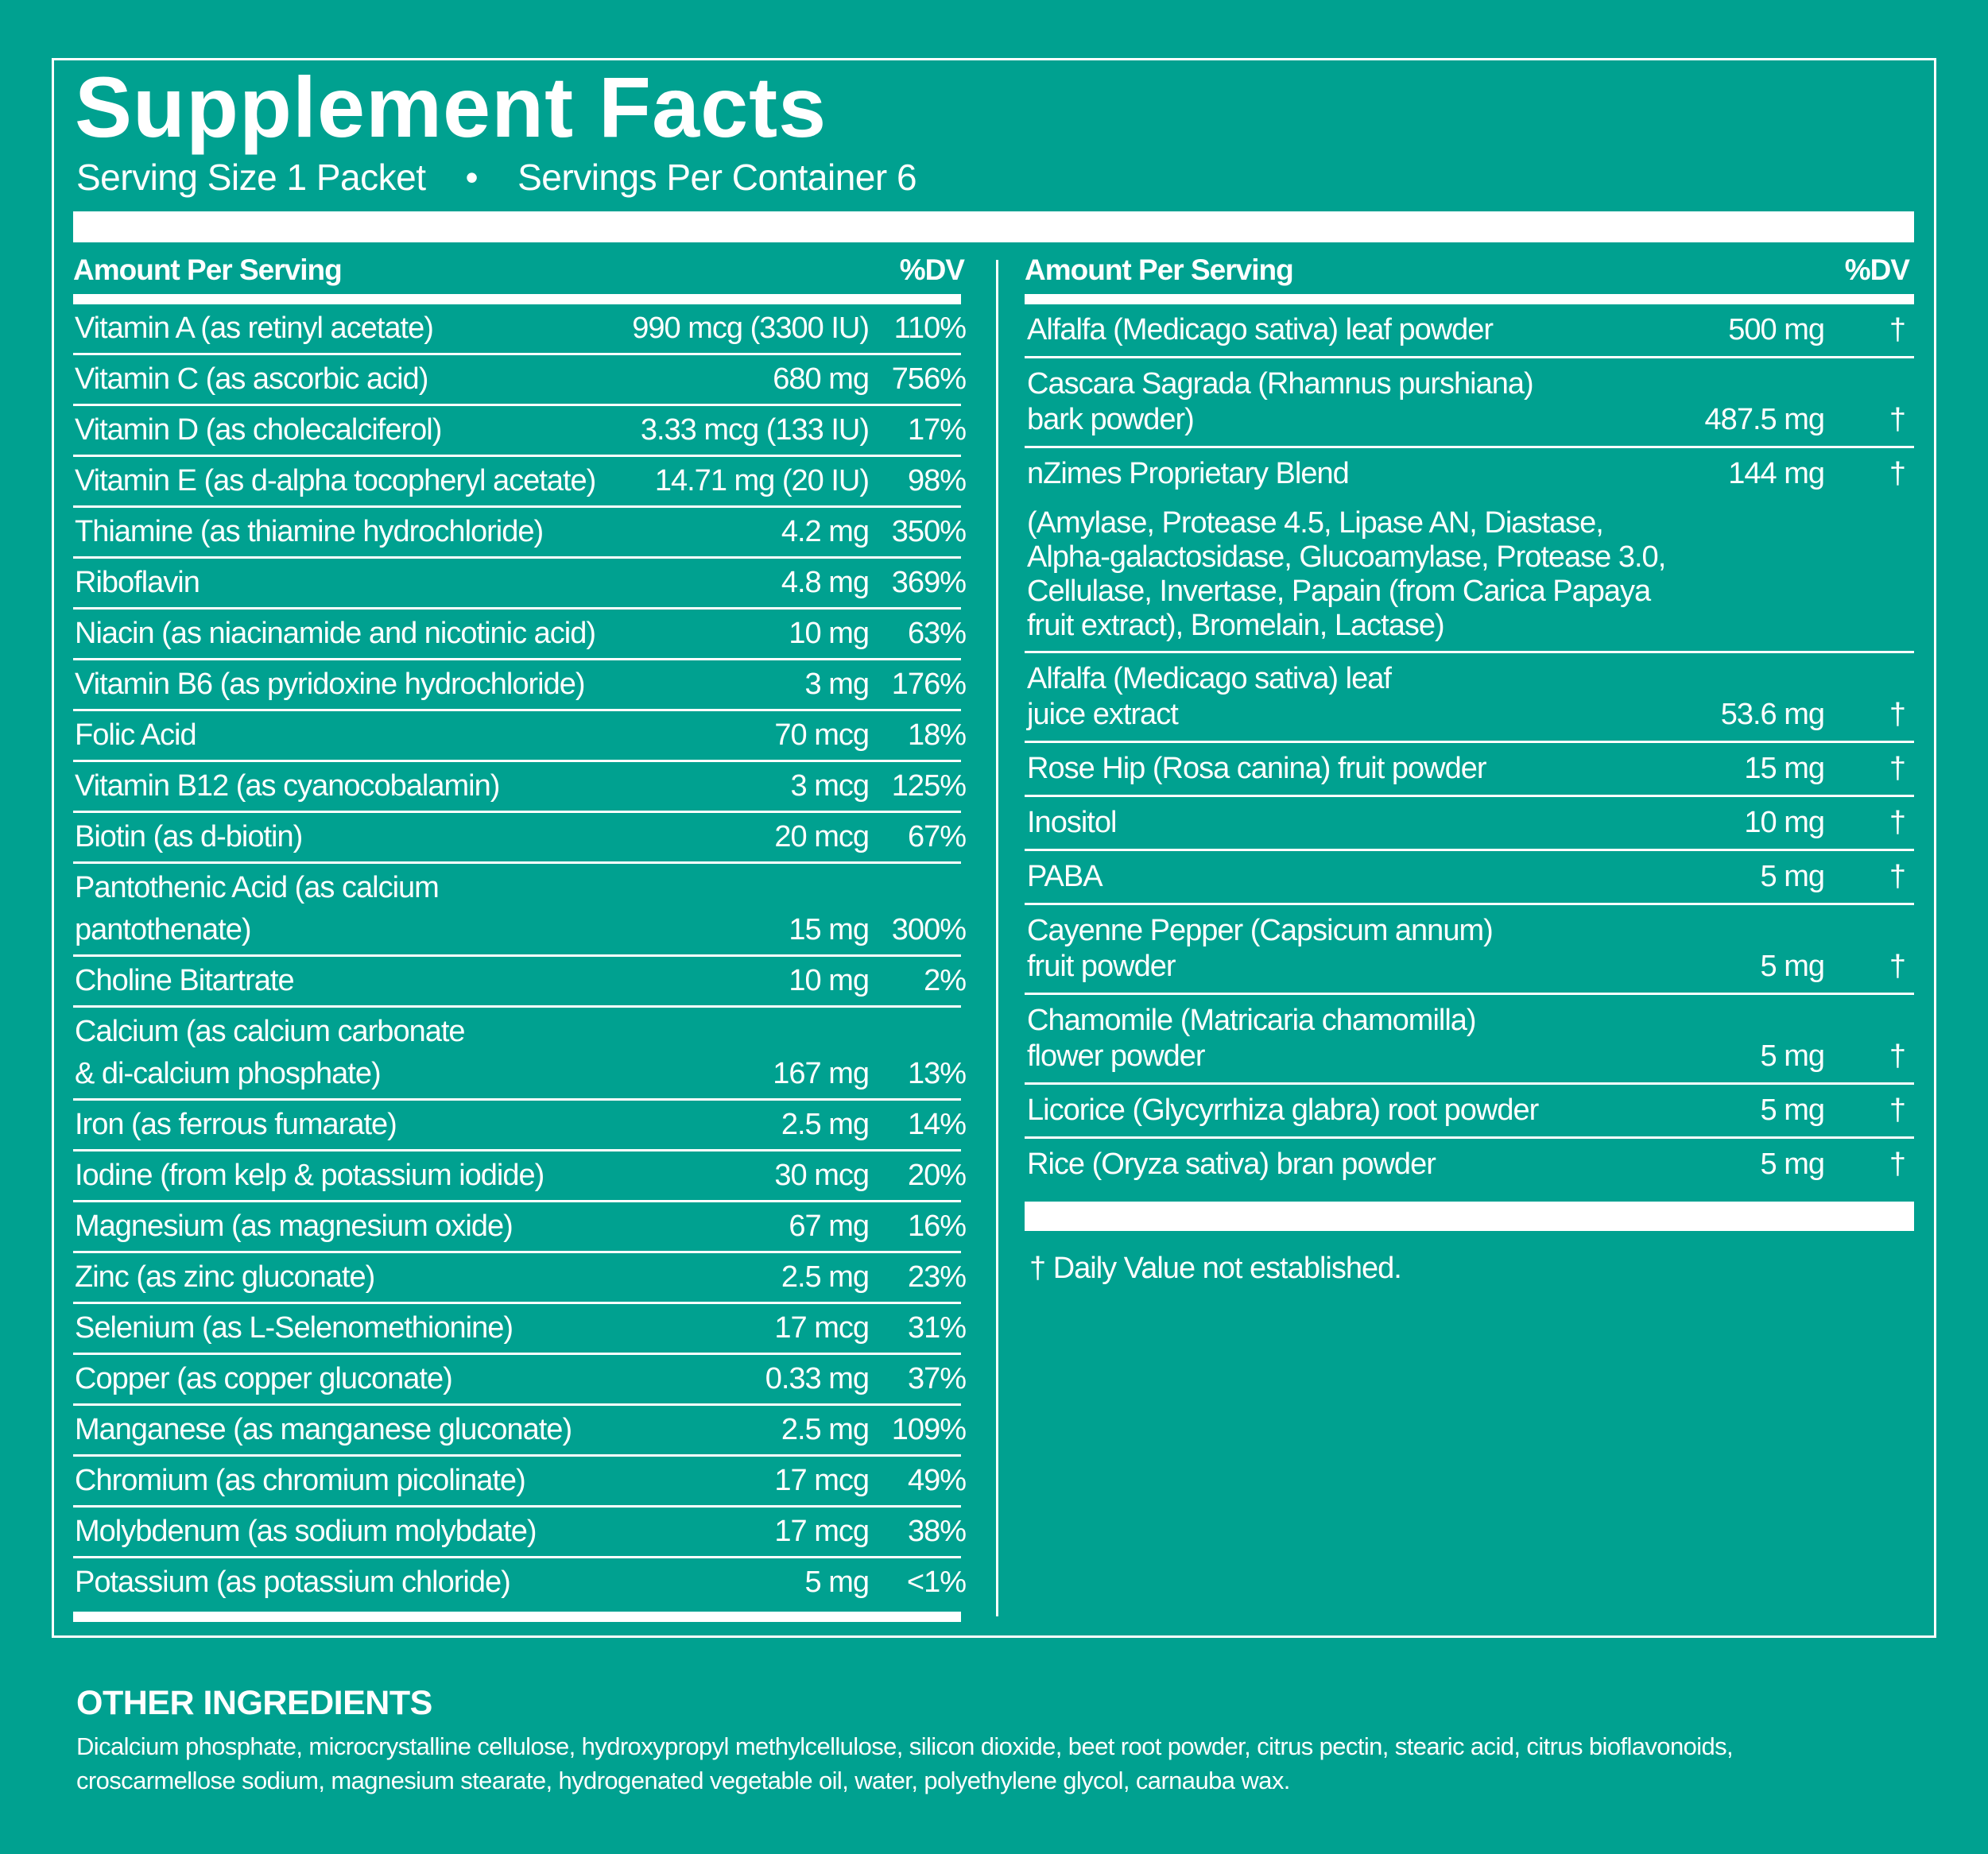 The height and width of the screenshot is (1854, 1988). What do you see at coordinates (189, 836) in the screenshot?
I see `nutrient-name: Biotin (as d-biotin)` at bounding box center [189, 836].